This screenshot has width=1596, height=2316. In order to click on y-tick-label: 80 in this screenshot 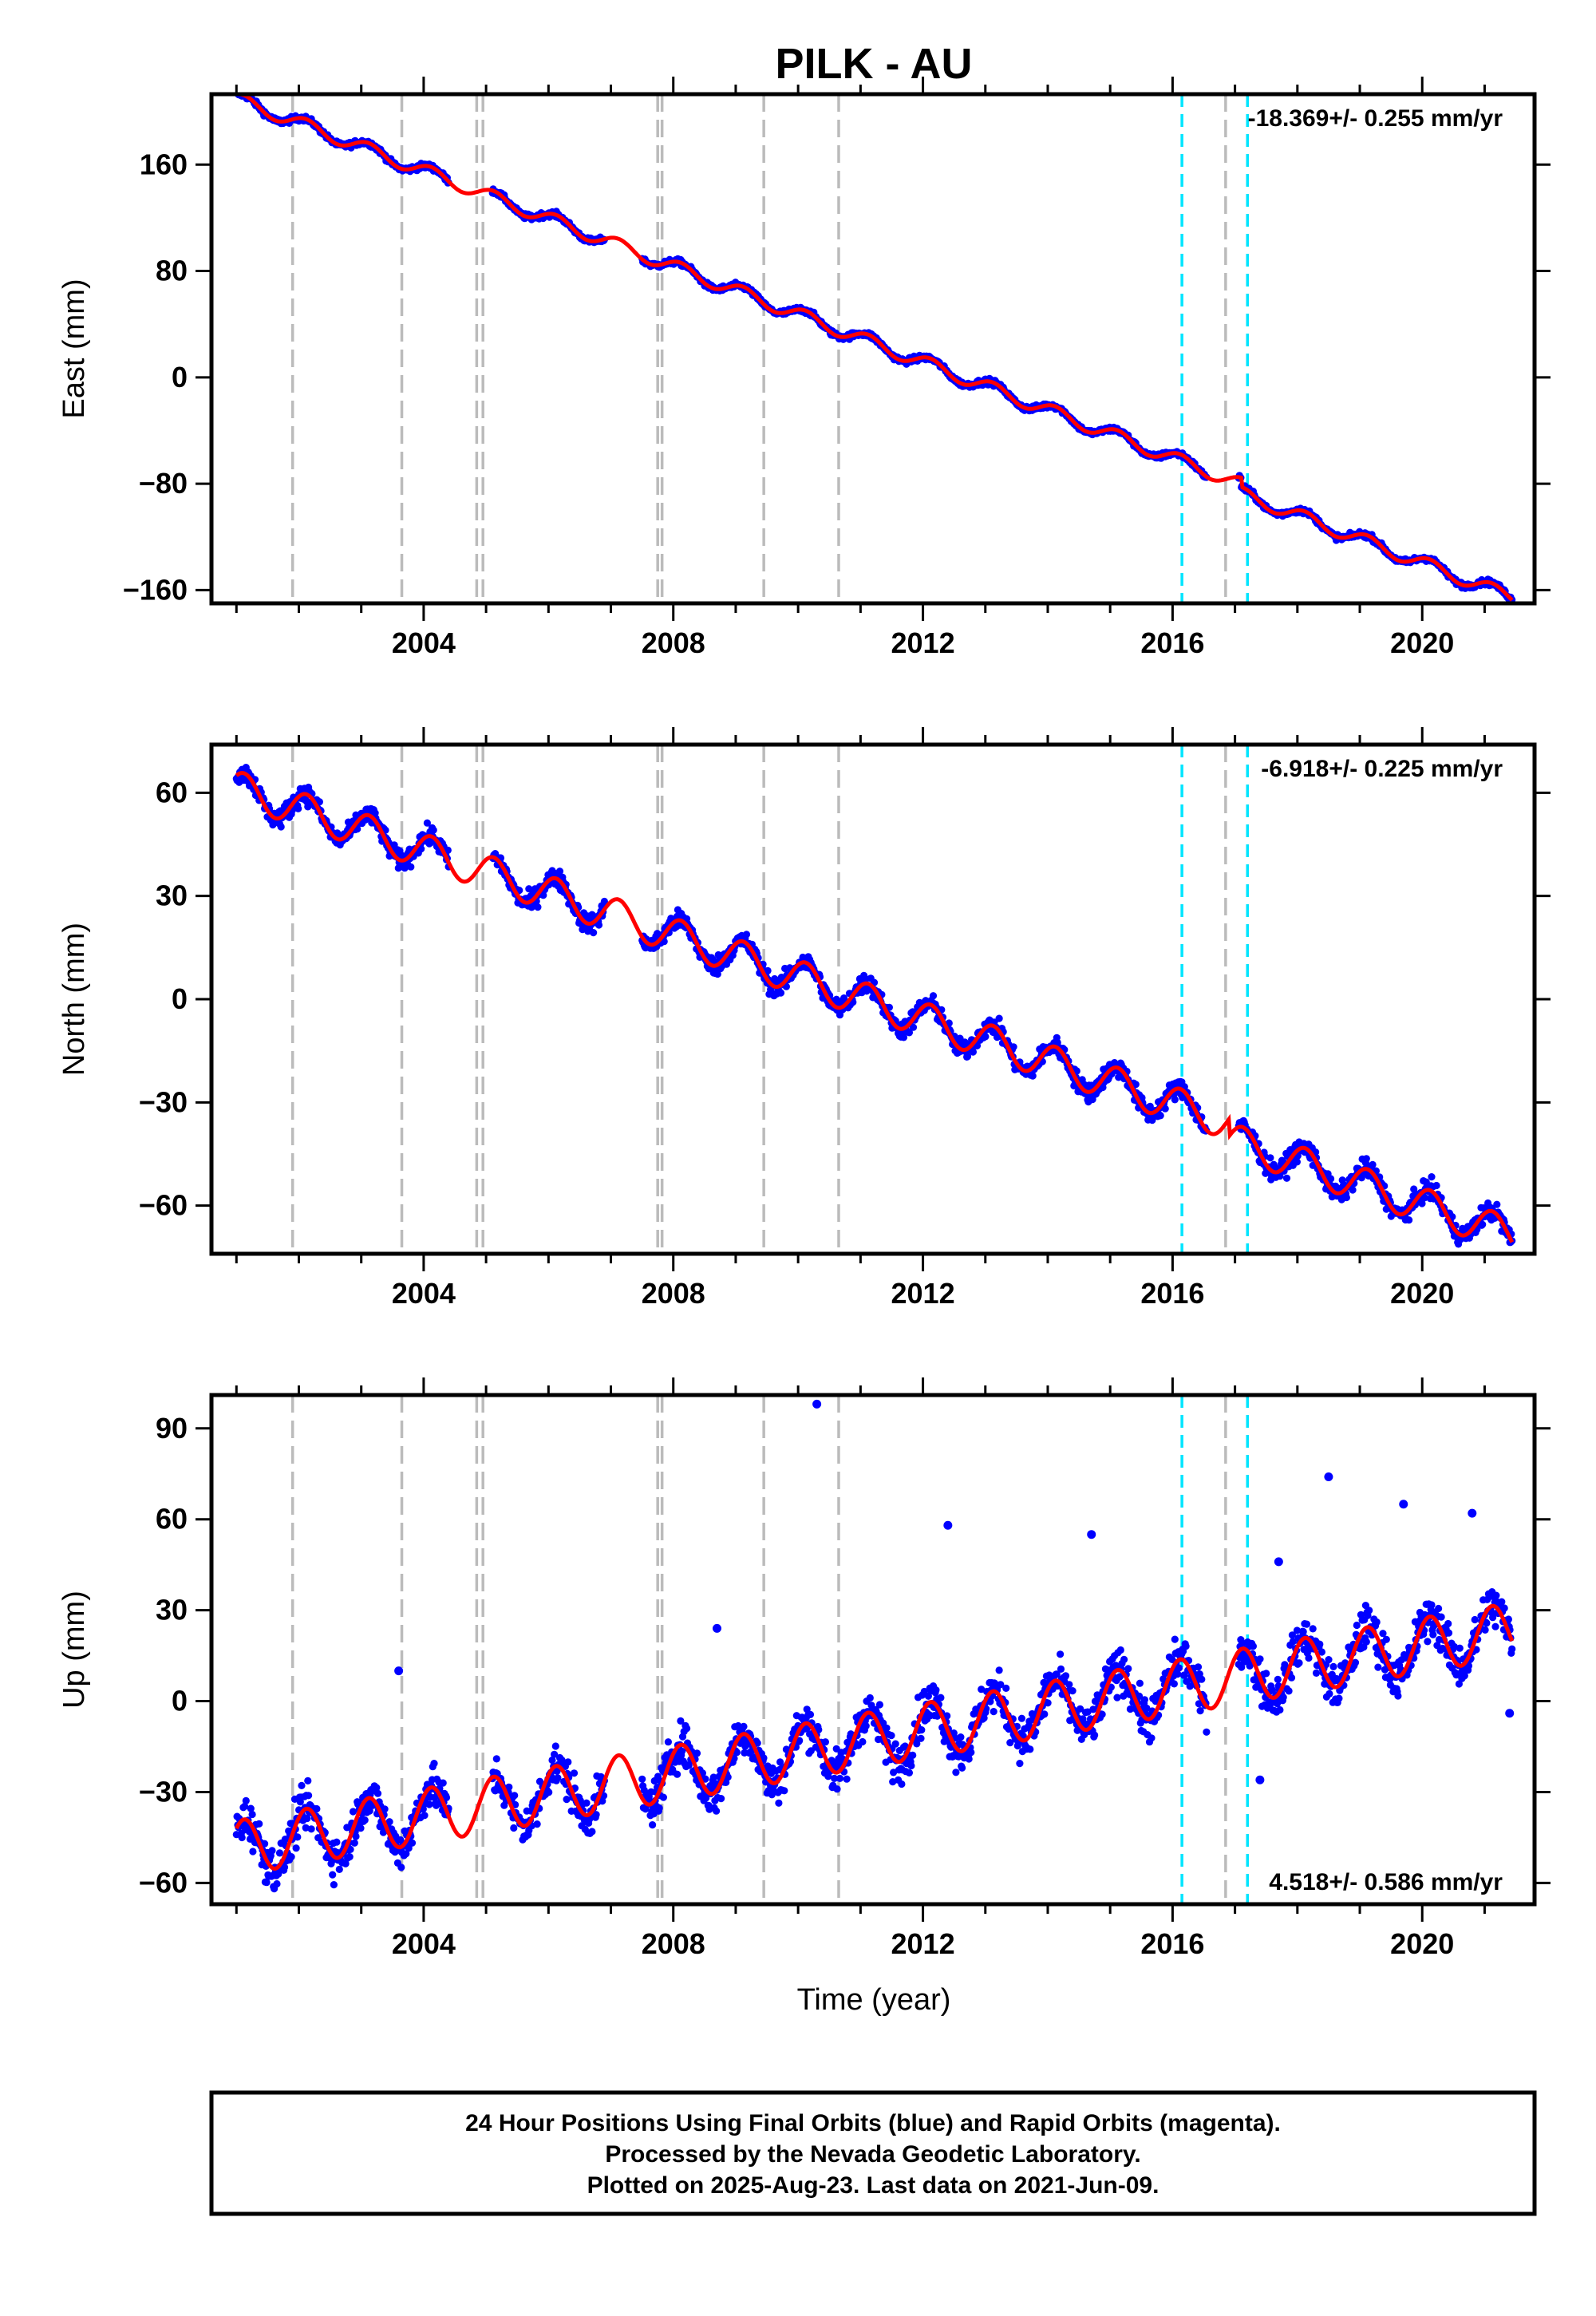, I will do `click(172, 271)`.